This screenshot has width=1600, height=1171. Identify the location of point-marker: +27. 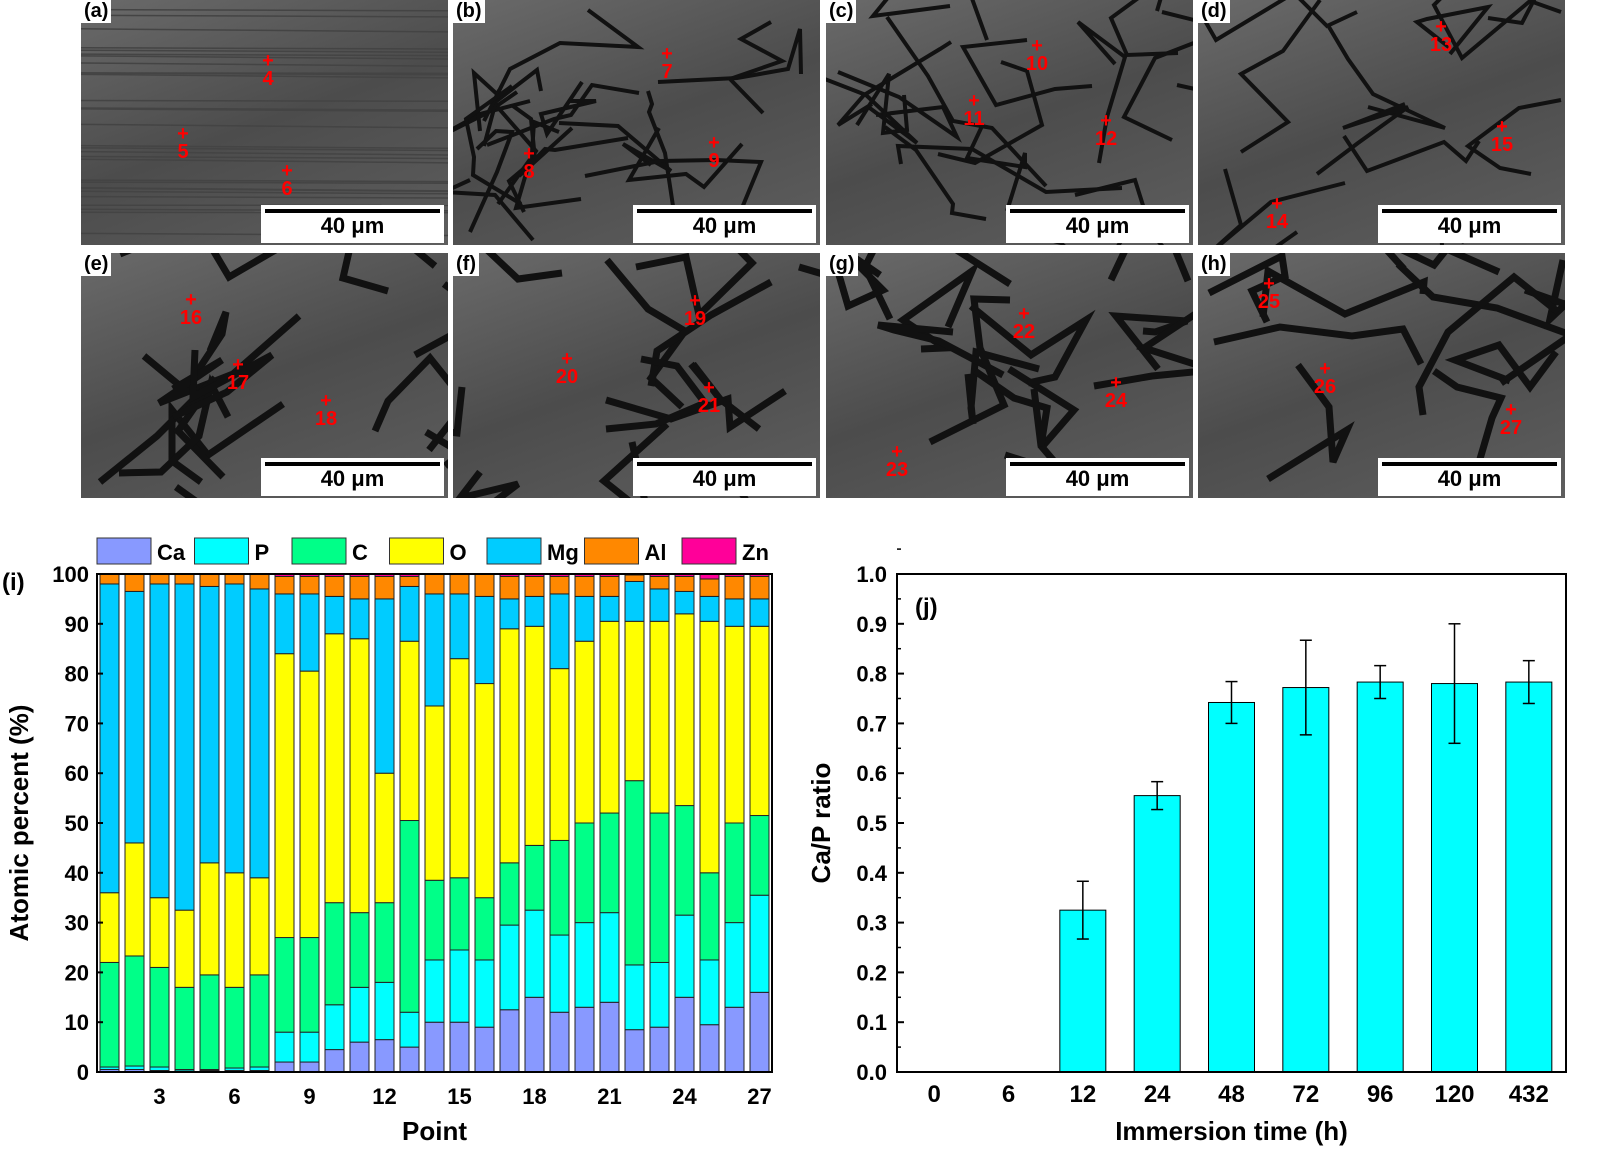
(1511, 419).